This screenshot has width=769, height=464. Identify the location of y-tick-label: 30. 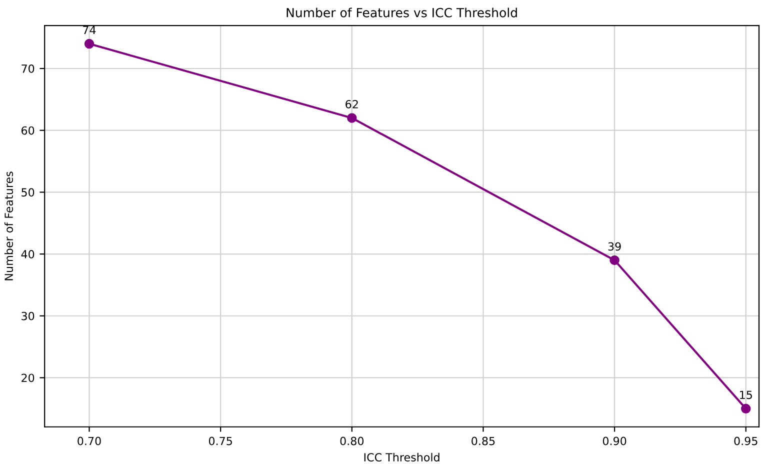
(28, 316).